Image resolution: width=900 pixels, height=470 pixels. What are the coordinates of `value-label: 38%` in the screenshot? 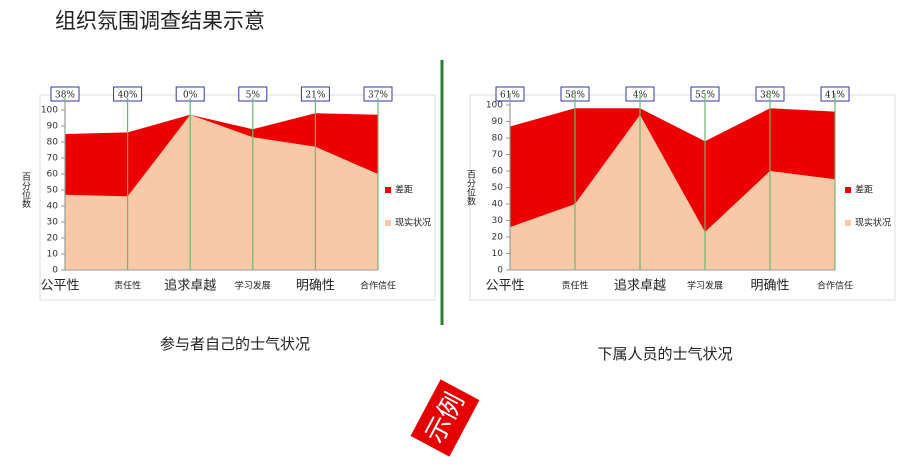 It's located at (65, 96).